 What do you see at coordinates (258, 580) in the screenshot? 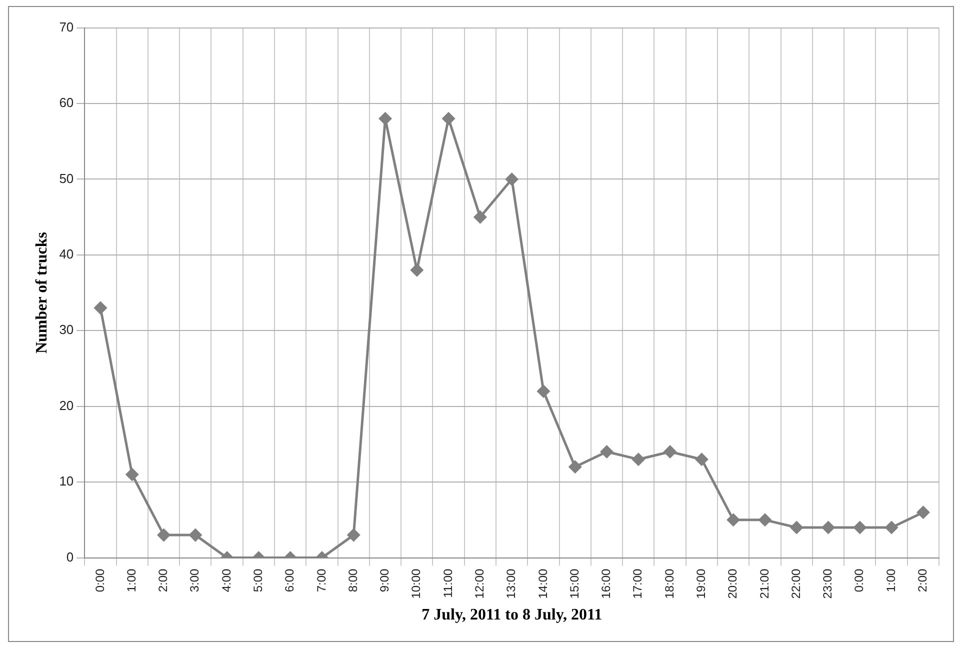
I see `x-tick-label: 5:00` at bounding box center [258, 580].